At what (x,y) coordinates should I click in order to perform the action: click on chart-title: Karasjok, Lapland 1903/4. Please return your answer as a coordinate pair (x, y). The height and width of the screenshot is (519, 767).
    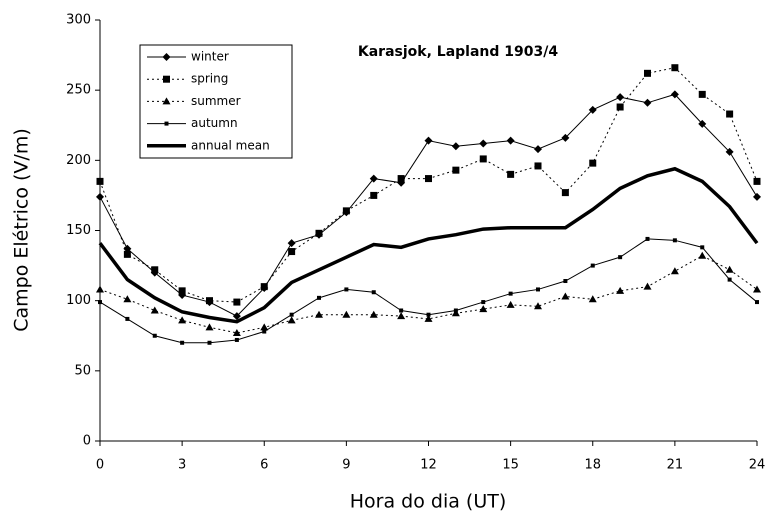
    Looking at the image, I should click on (458, 52).